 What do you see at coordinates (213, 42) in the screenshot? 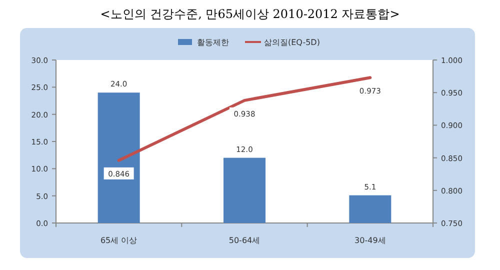
I see `legend-label: 활동제한` at bounding box center [213, 42].